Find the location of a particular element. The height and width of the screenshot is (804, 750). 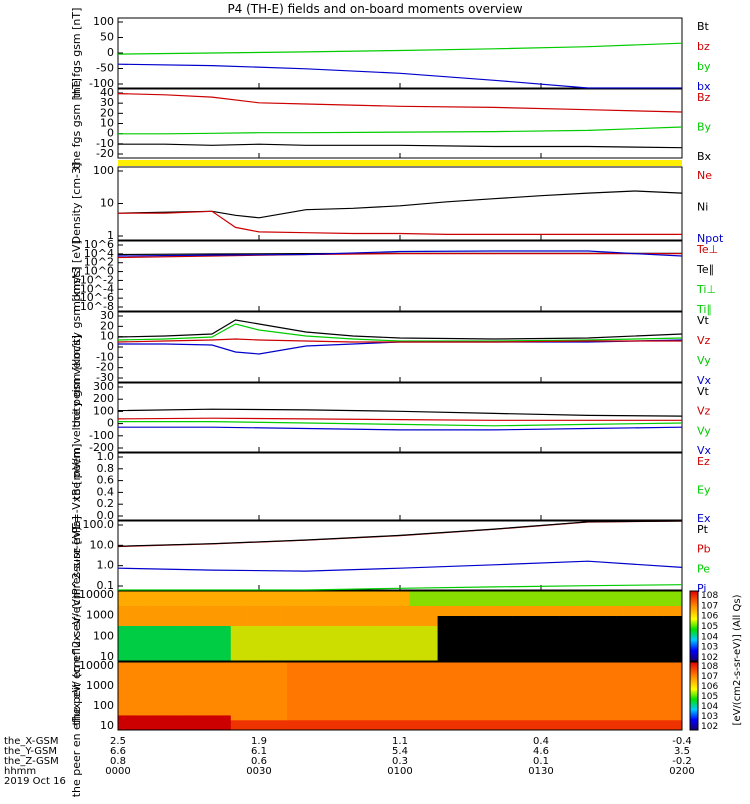

y-axis-label: Pressure [nPa] is located at coordinates (76, 555).